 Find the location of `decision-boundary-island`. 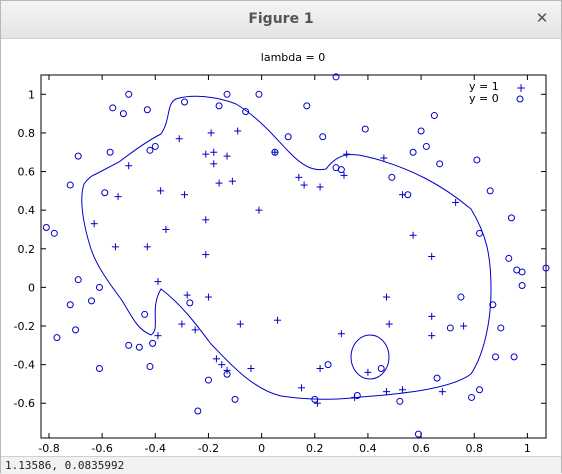

decision-boundary-island is located at coordinates (370, 357).